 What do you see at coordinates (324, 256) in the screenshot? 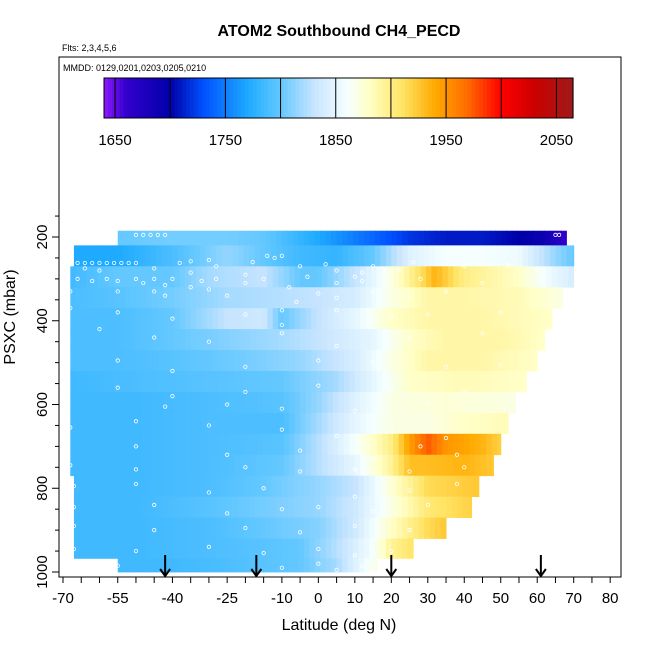
I see `heatmap-row` at bounding box center [324, 256].